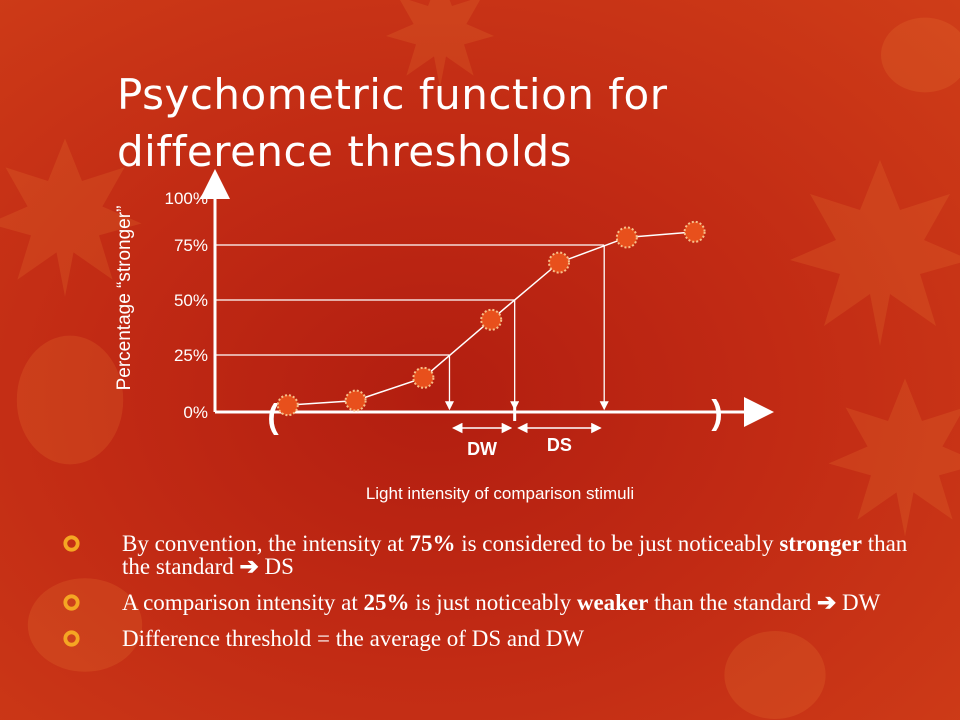 This screenshot has height=720, width=960. I want to click on bold-text: weaker, so click(612, 602).